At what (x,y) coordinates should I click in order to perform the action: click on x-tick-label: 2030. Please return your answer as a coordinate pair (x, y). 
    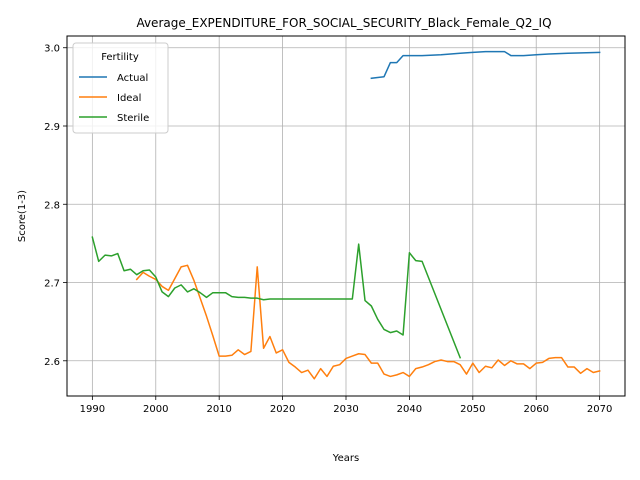
    Looking at the image, I should click on (345, 409).